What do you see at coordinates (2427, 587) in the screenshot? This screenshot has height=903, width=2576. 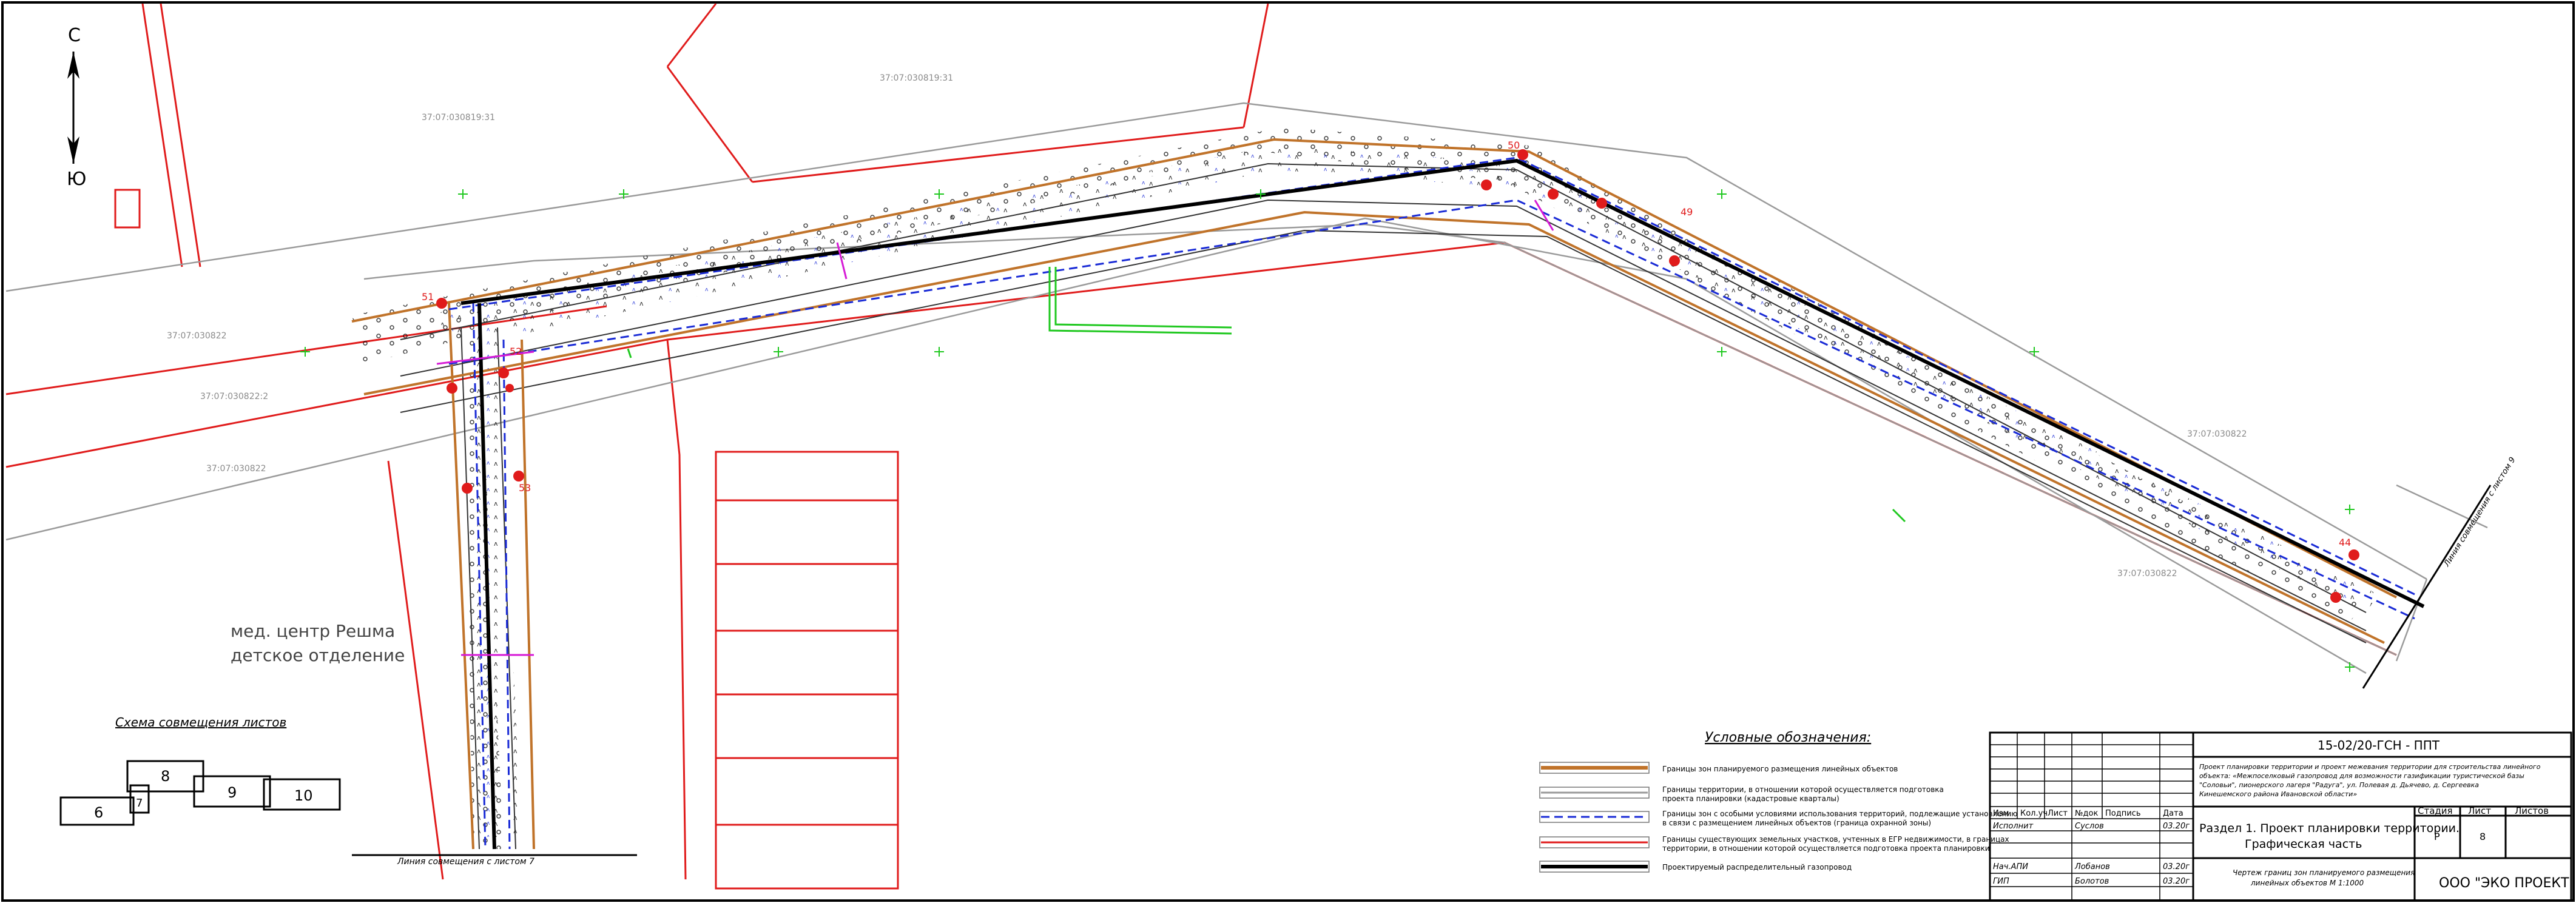 I see `match-line-right` at bounding box center [2427, 587].